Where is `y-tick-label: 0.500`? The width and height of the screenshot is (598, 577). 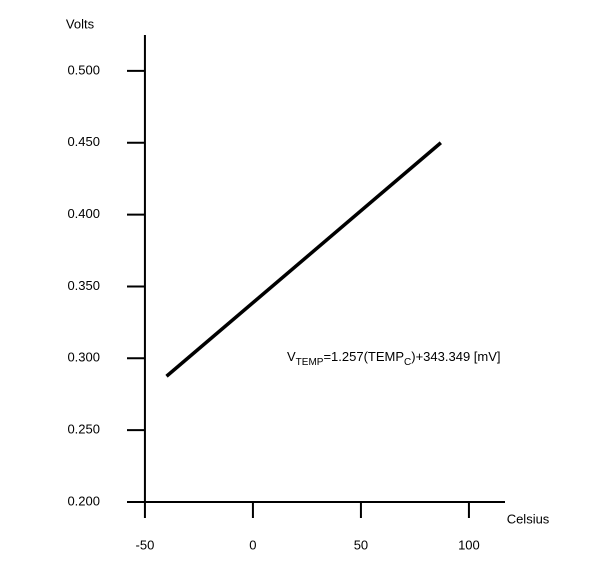 y-tick-label: 0.500 is located at coordinates (83, 69).